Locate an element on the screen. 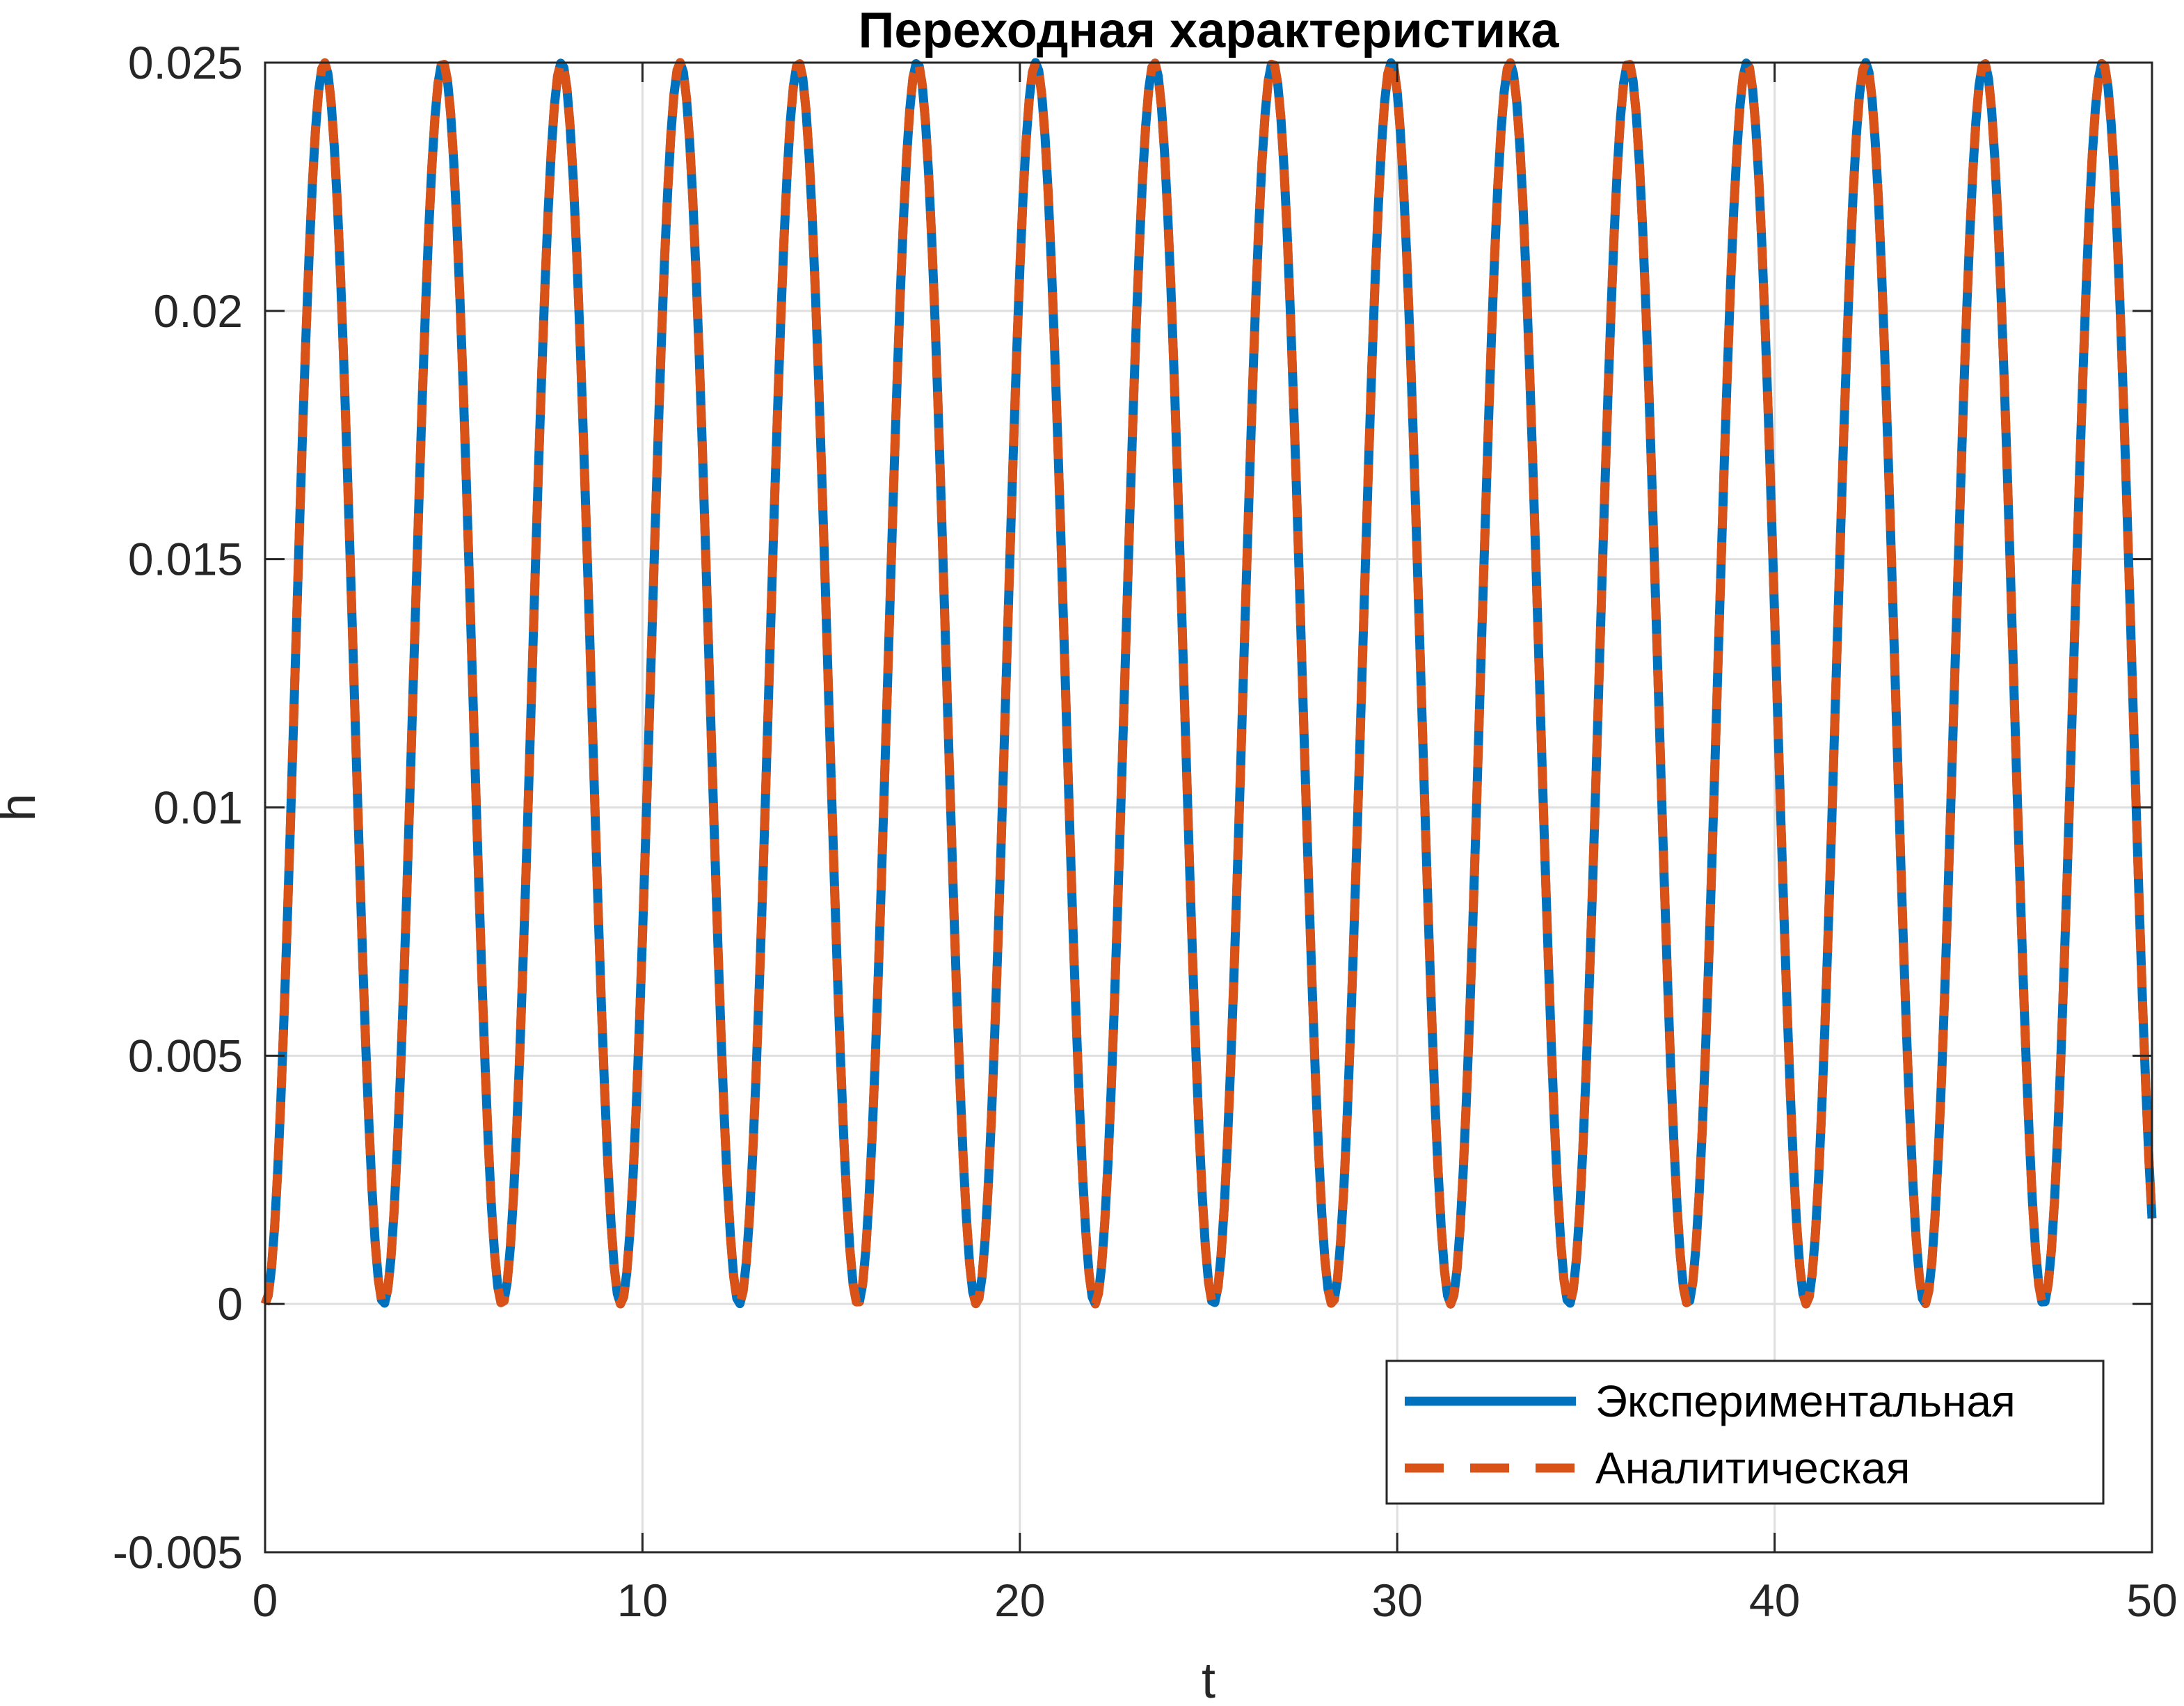  x-tick-label: 30 is located at coordinates (1397, 1600).